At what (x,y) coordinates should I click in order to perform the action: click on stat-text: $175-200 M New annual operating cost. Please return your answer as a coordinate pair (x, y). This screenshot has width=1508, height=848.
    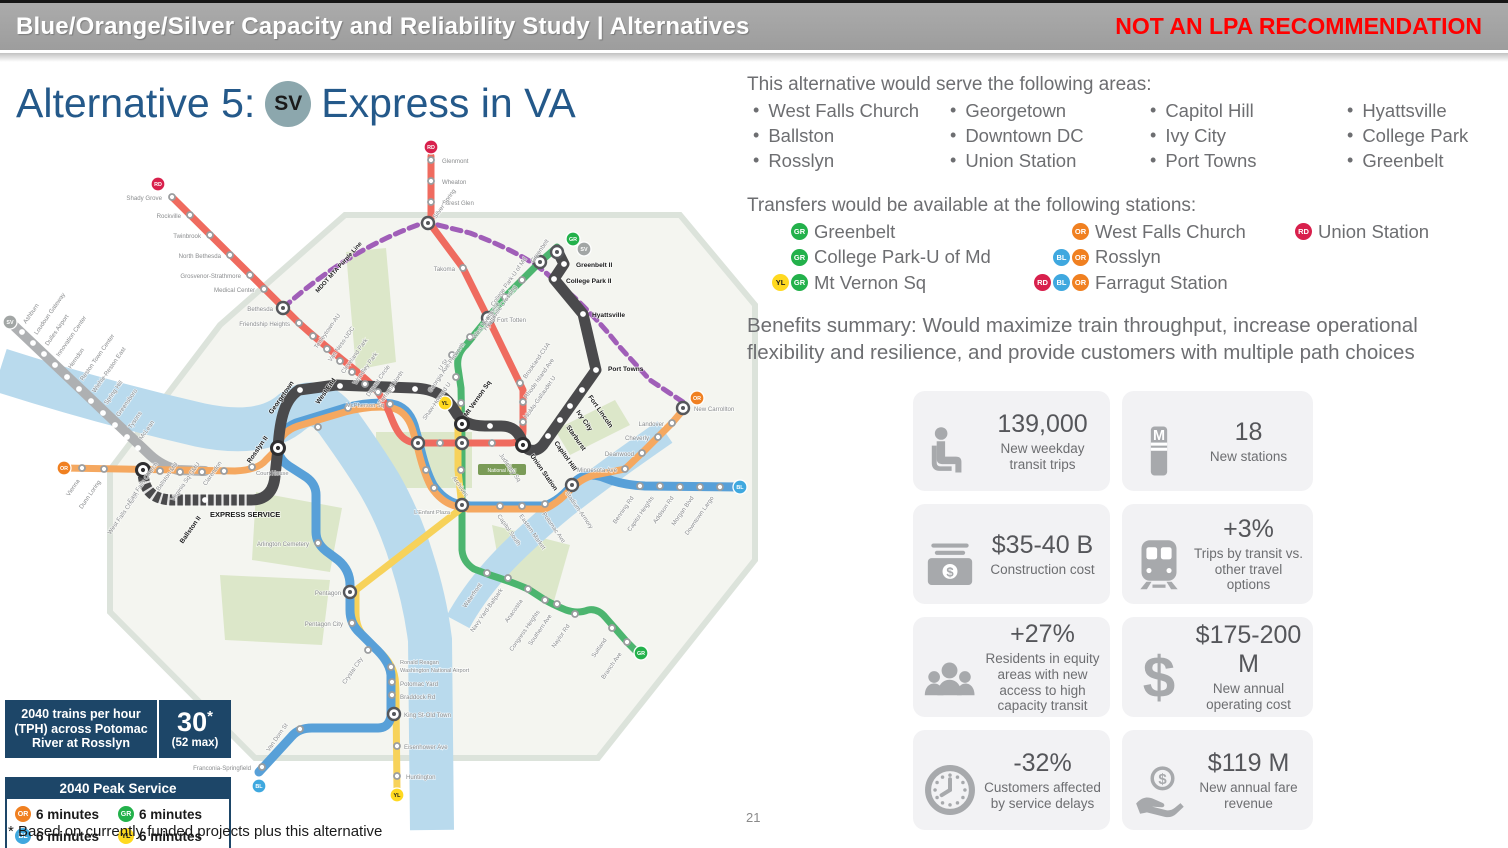
    Looking at the image, I should click on (1248, 666).